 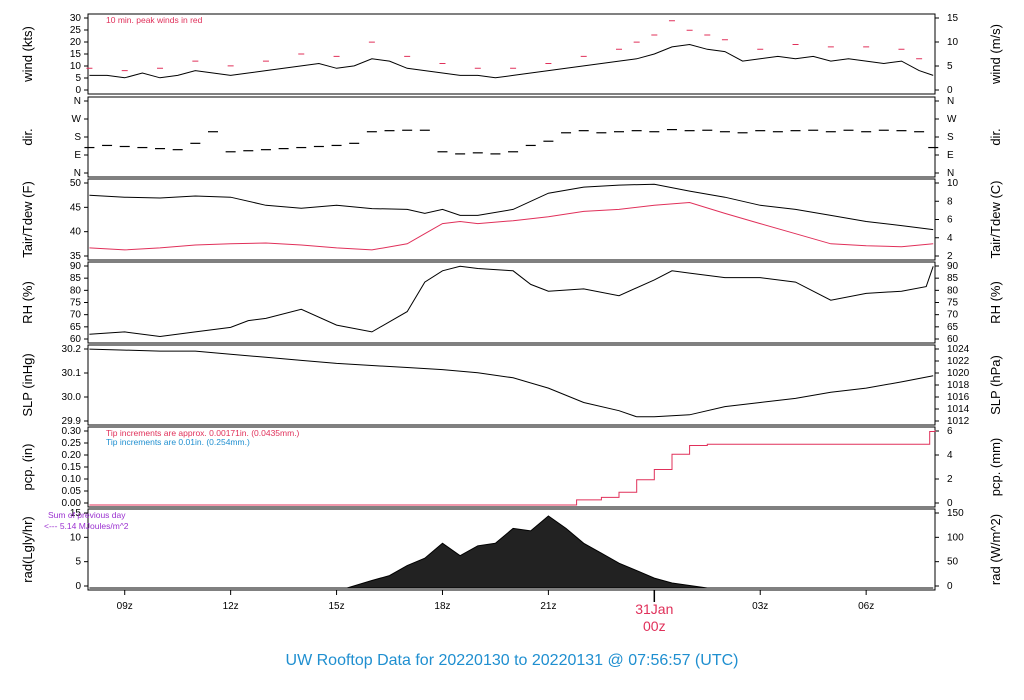 What do you see at coordinates (76, 207) in the screenshot?
I see `temp-ytick-label: 45` at bounding box center [76, 207].